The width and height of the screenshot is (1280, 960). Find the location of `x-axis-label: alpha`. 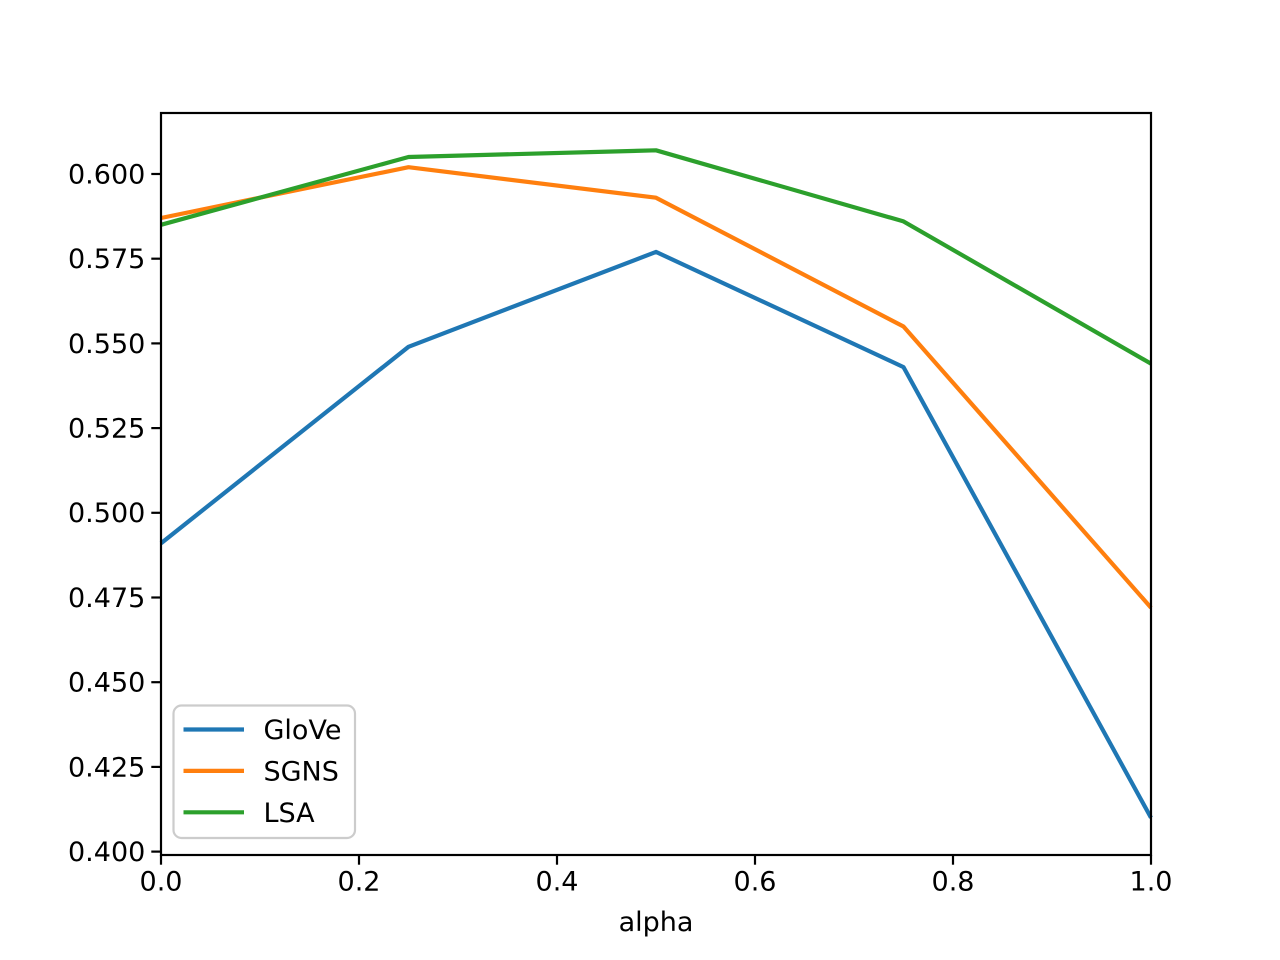

x-axis-label: alpha is located at coordinates (656, 922).